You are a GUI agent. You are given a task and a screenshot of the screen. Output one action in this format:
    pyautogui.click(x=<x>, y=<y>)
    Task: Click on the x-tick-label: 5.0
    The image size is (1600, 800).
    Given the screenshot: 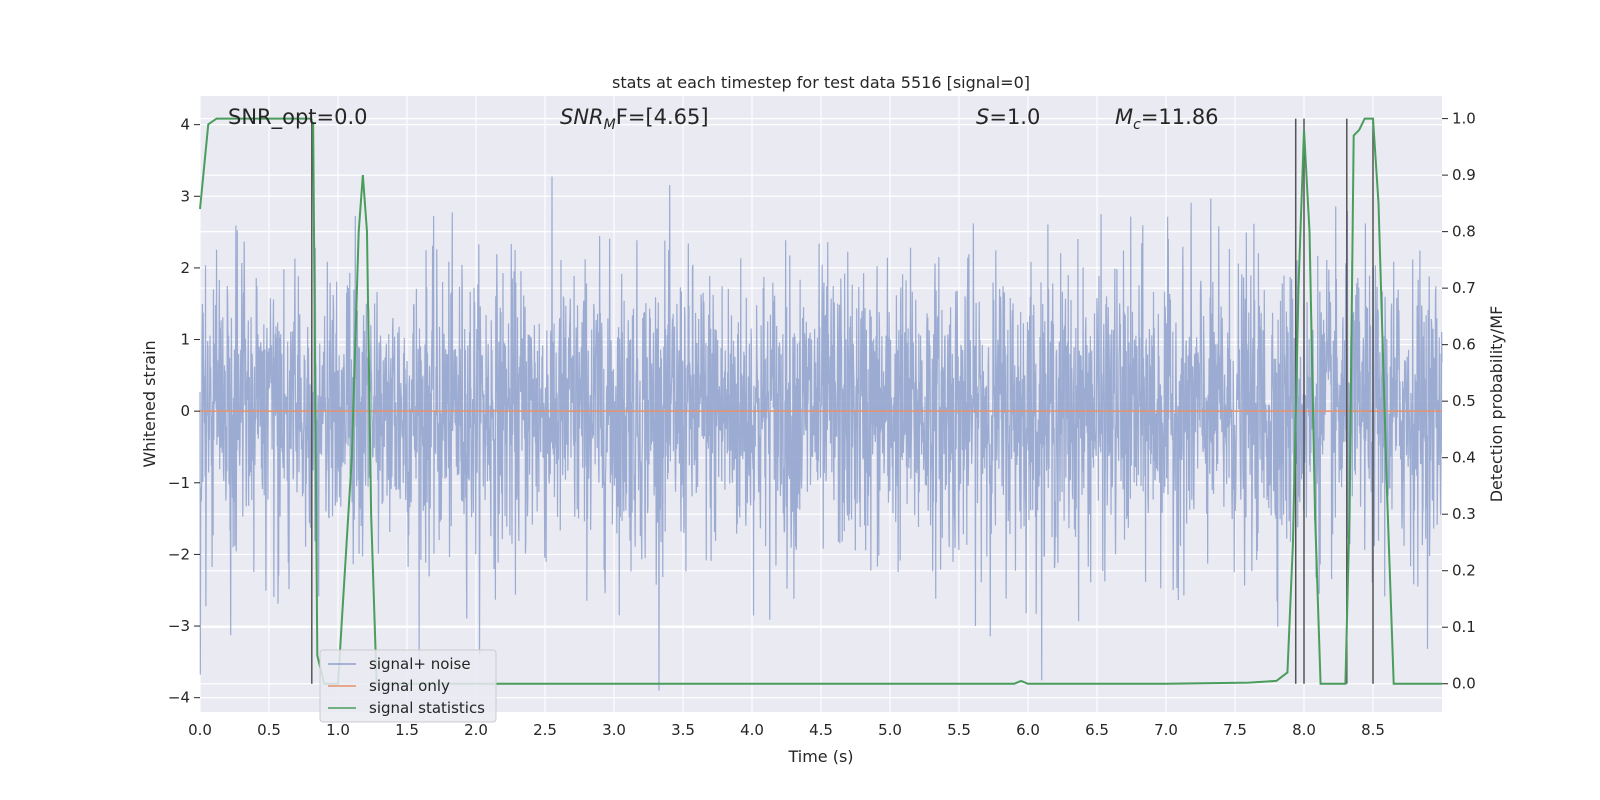 What is the action you would take?
    pyautogui.click(x=890, y=730)
    